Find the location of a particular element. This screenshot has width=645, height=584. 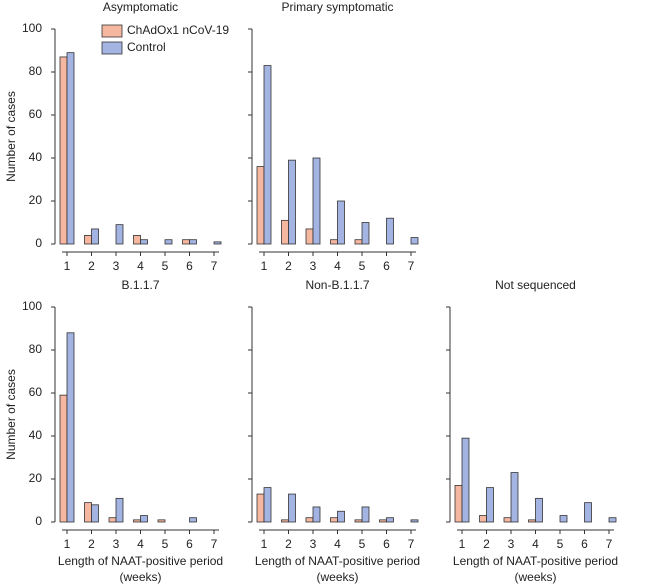

legend-label: ChAdOx1 nCoV-19 is located at coordinates (178, 30).